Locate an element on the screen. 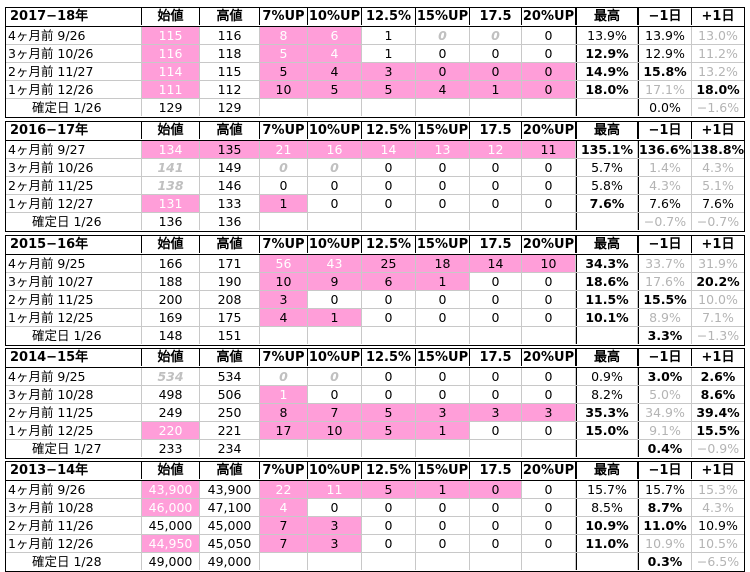  table-cell: 17.6% is located at coordinates (665, 281).